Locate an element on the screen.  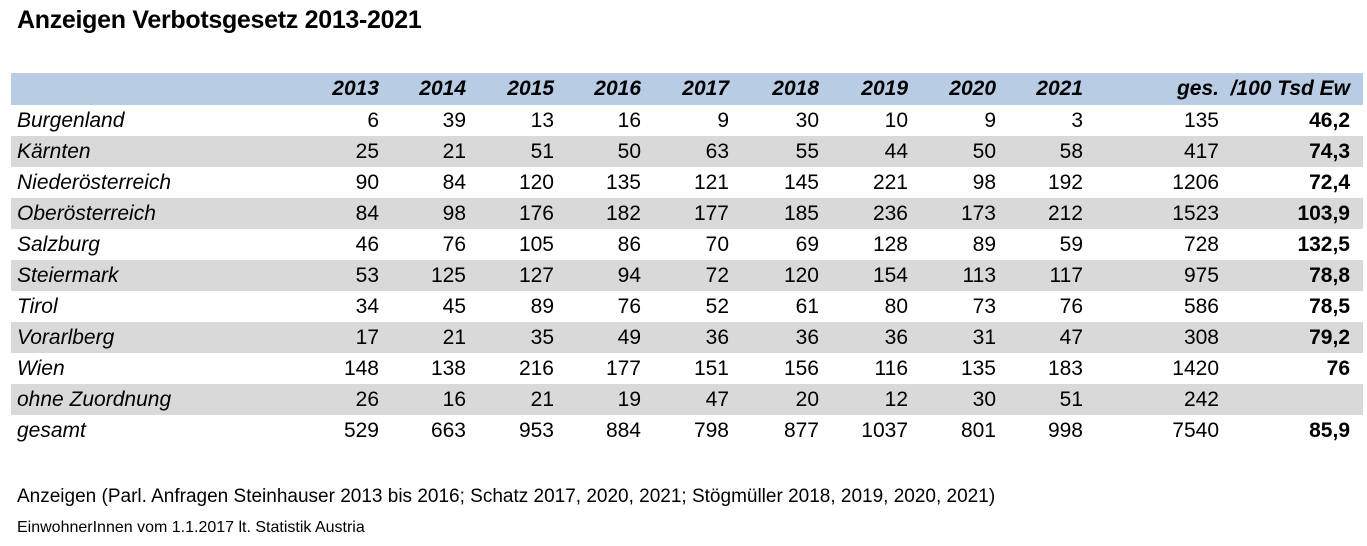
value-cell: 34 is located at coordinates (367, 306).